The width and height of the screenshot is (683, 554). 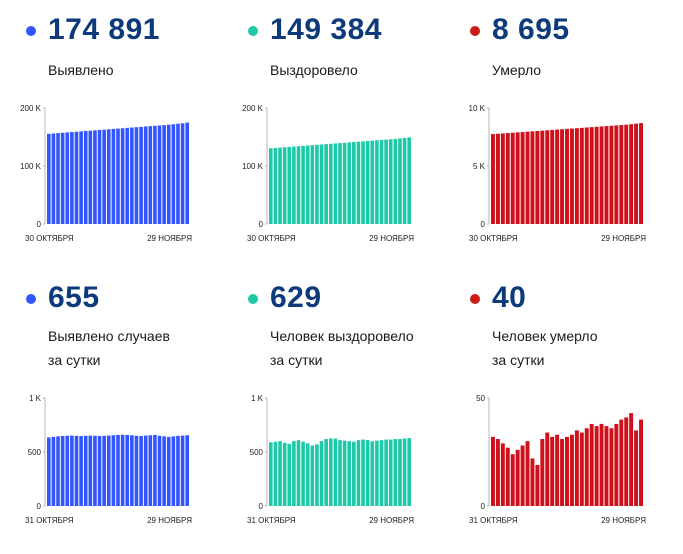 What do you see at coordinates (35, 398) in the screenshot?
I see `y-tick-label: 1 K` at bounding box center [35, 398].